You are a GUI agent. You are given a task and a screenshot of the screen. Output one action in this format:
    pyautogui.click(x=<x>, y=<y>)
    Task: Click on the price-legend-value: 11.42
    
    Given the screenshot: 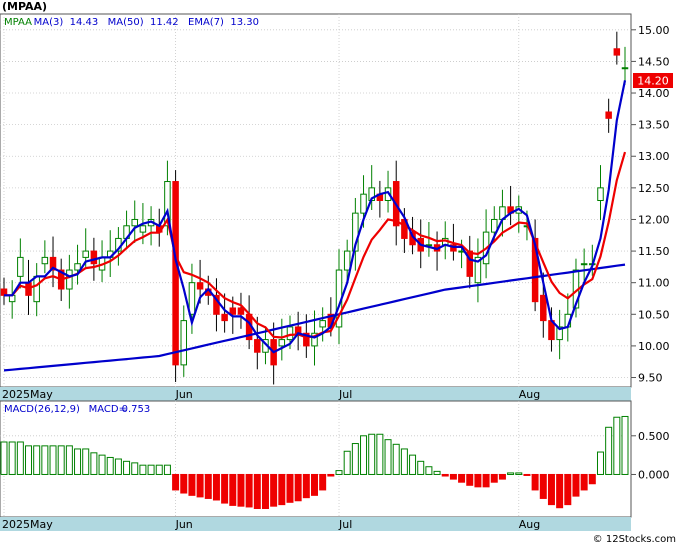 What is the action you would take?
    pyautogui.click(x=164, y=22)
    